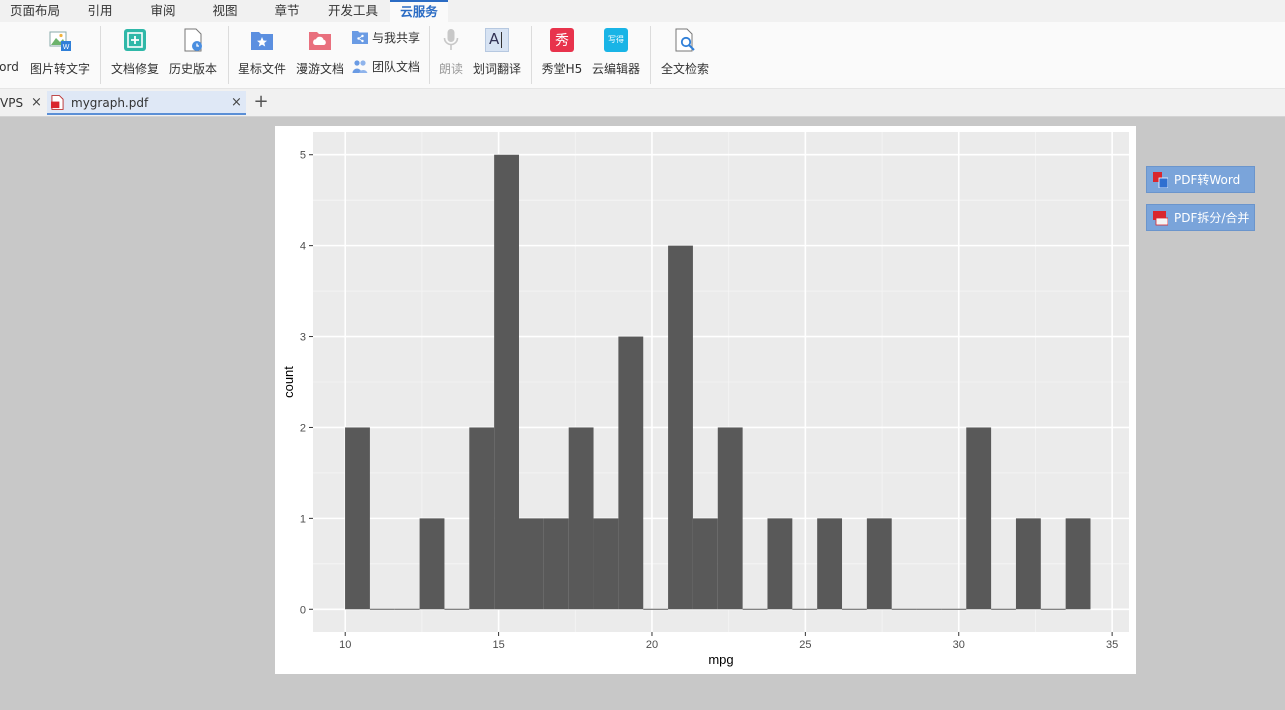 This screenshot has height=710, width=1285. Describe the element at coordinates (805, 645) in the screenshot. I see `x-tick-label: 25` at that location.